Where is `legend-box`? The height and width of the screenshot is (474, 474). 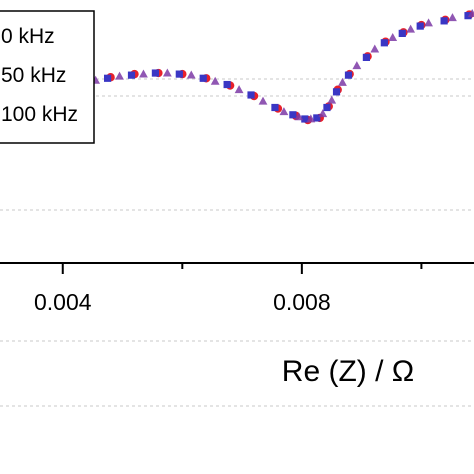
legend-box is located at coordinates (47, 77).